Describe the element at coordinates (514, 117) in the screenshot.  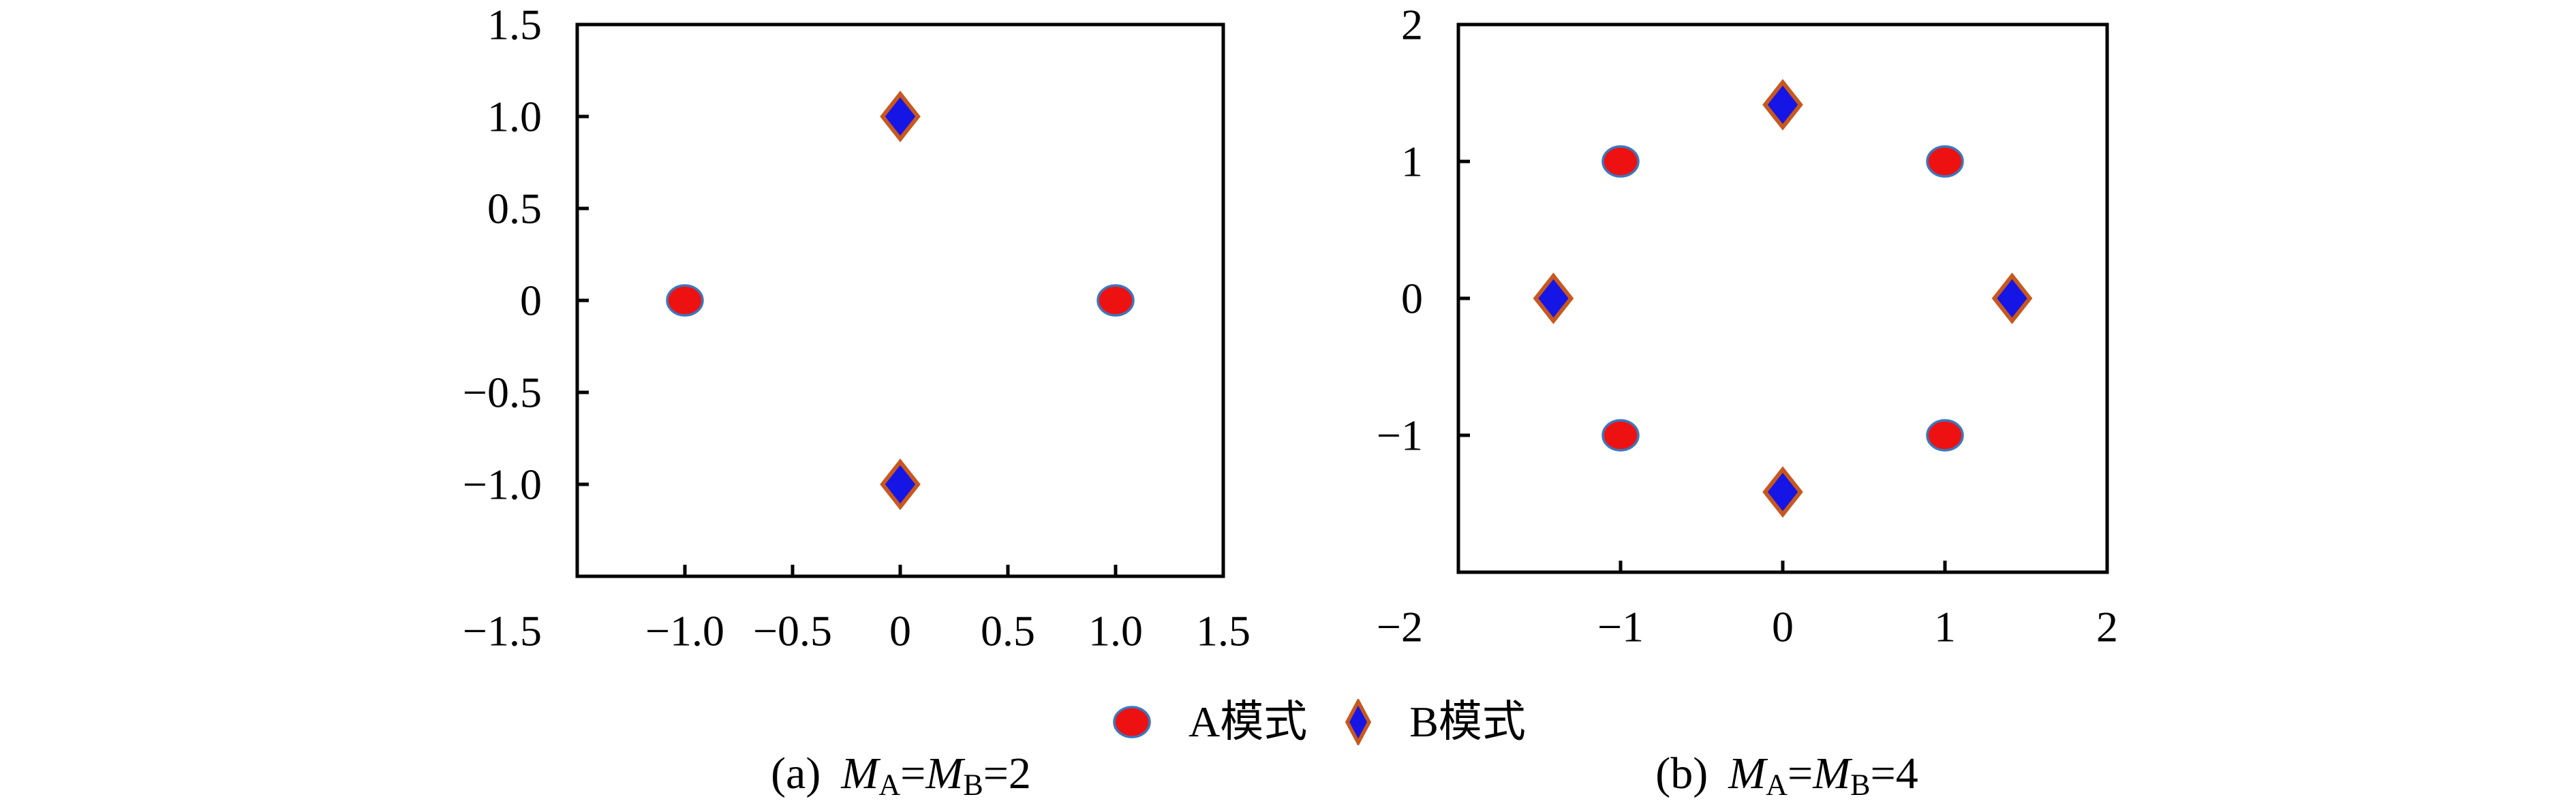
I see `y-tick-label: 1.0` at that location.